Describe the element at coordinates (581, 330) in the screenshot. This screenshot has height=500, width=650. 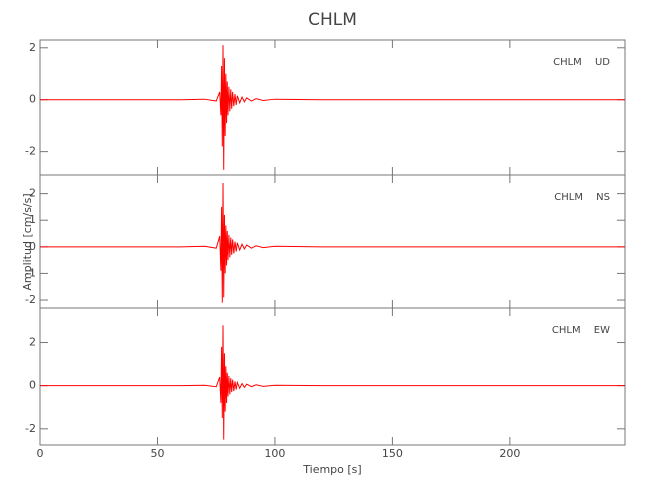
I see `panel-label: CHLM EW` at that location.